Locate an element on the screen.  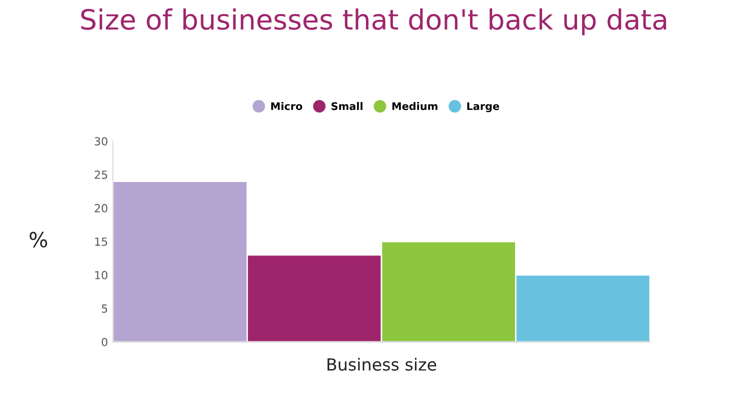
chart-title: Size of businesses that don't back up data is located at coordinates (373, 22).